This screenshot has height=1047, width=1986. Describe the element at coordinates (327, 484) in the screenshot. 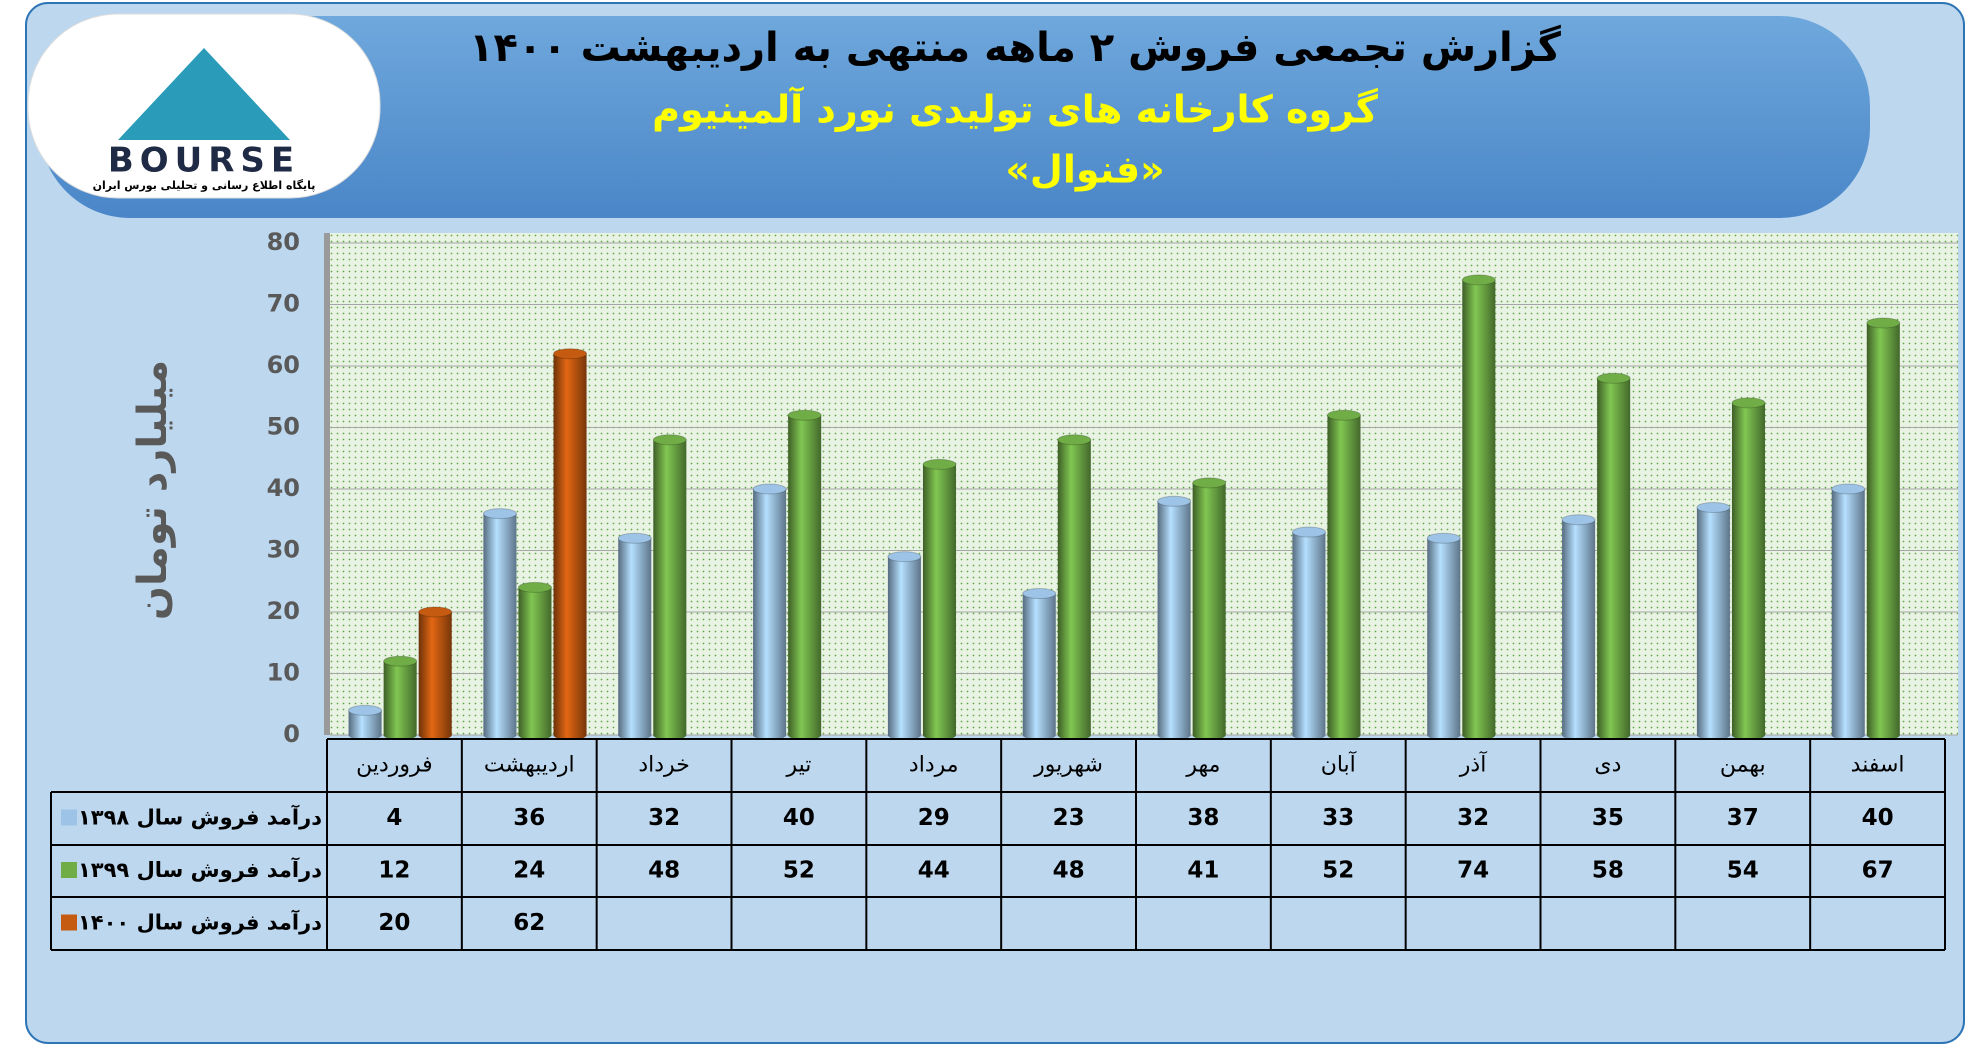

I see `side-wall` at that location.